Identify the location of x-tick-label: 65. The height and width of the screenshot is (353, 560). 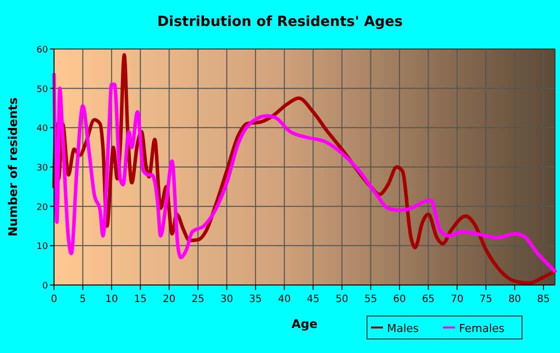
(428, 299).